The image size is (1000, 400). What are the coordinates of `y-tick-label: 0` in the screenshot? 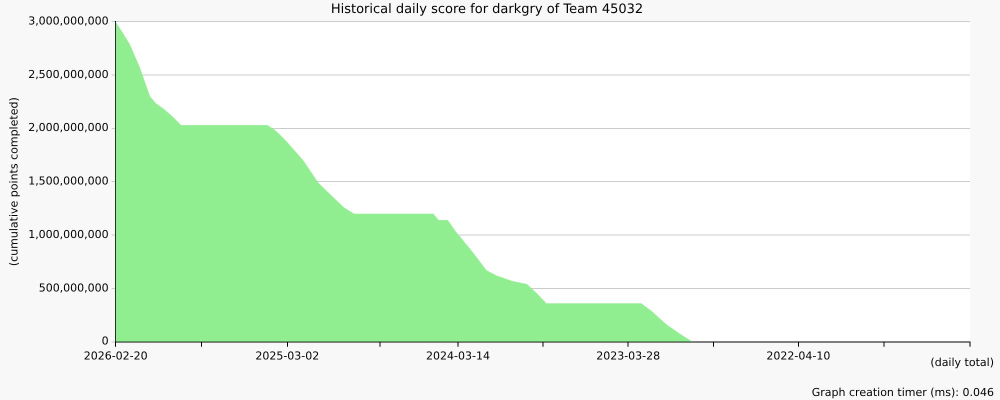 It's located at (105, 341).